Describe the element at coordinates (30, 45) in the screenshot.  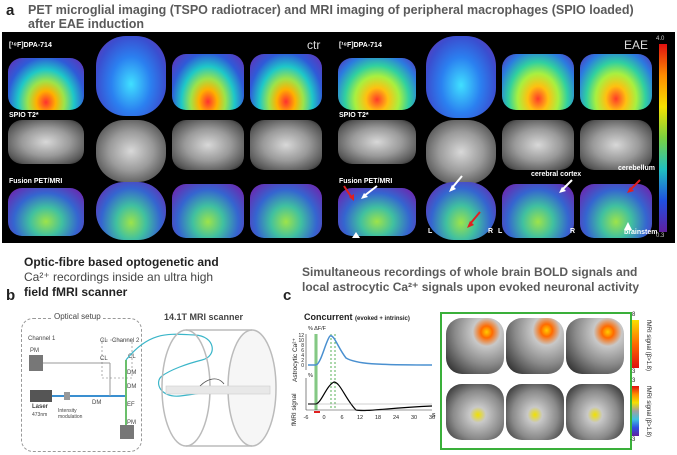
I see `ctr-pet-label: [¹⁸F]DPA-714` at that location.